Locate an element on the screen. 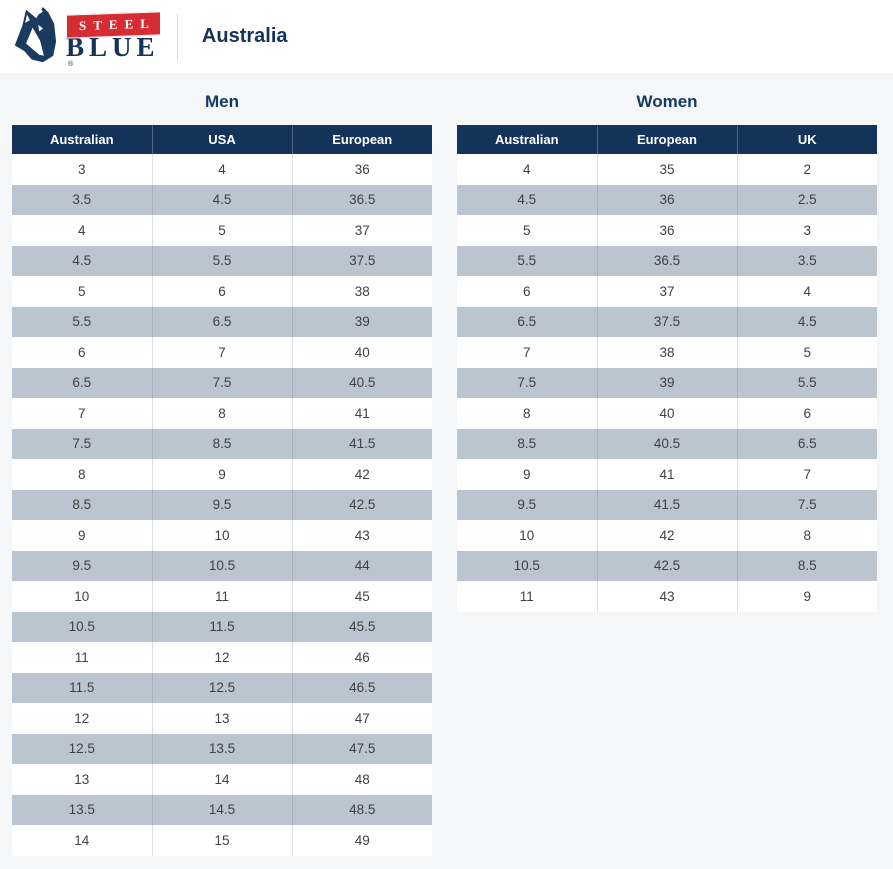  size-cell: 44 is located at coordinates (361, 565).